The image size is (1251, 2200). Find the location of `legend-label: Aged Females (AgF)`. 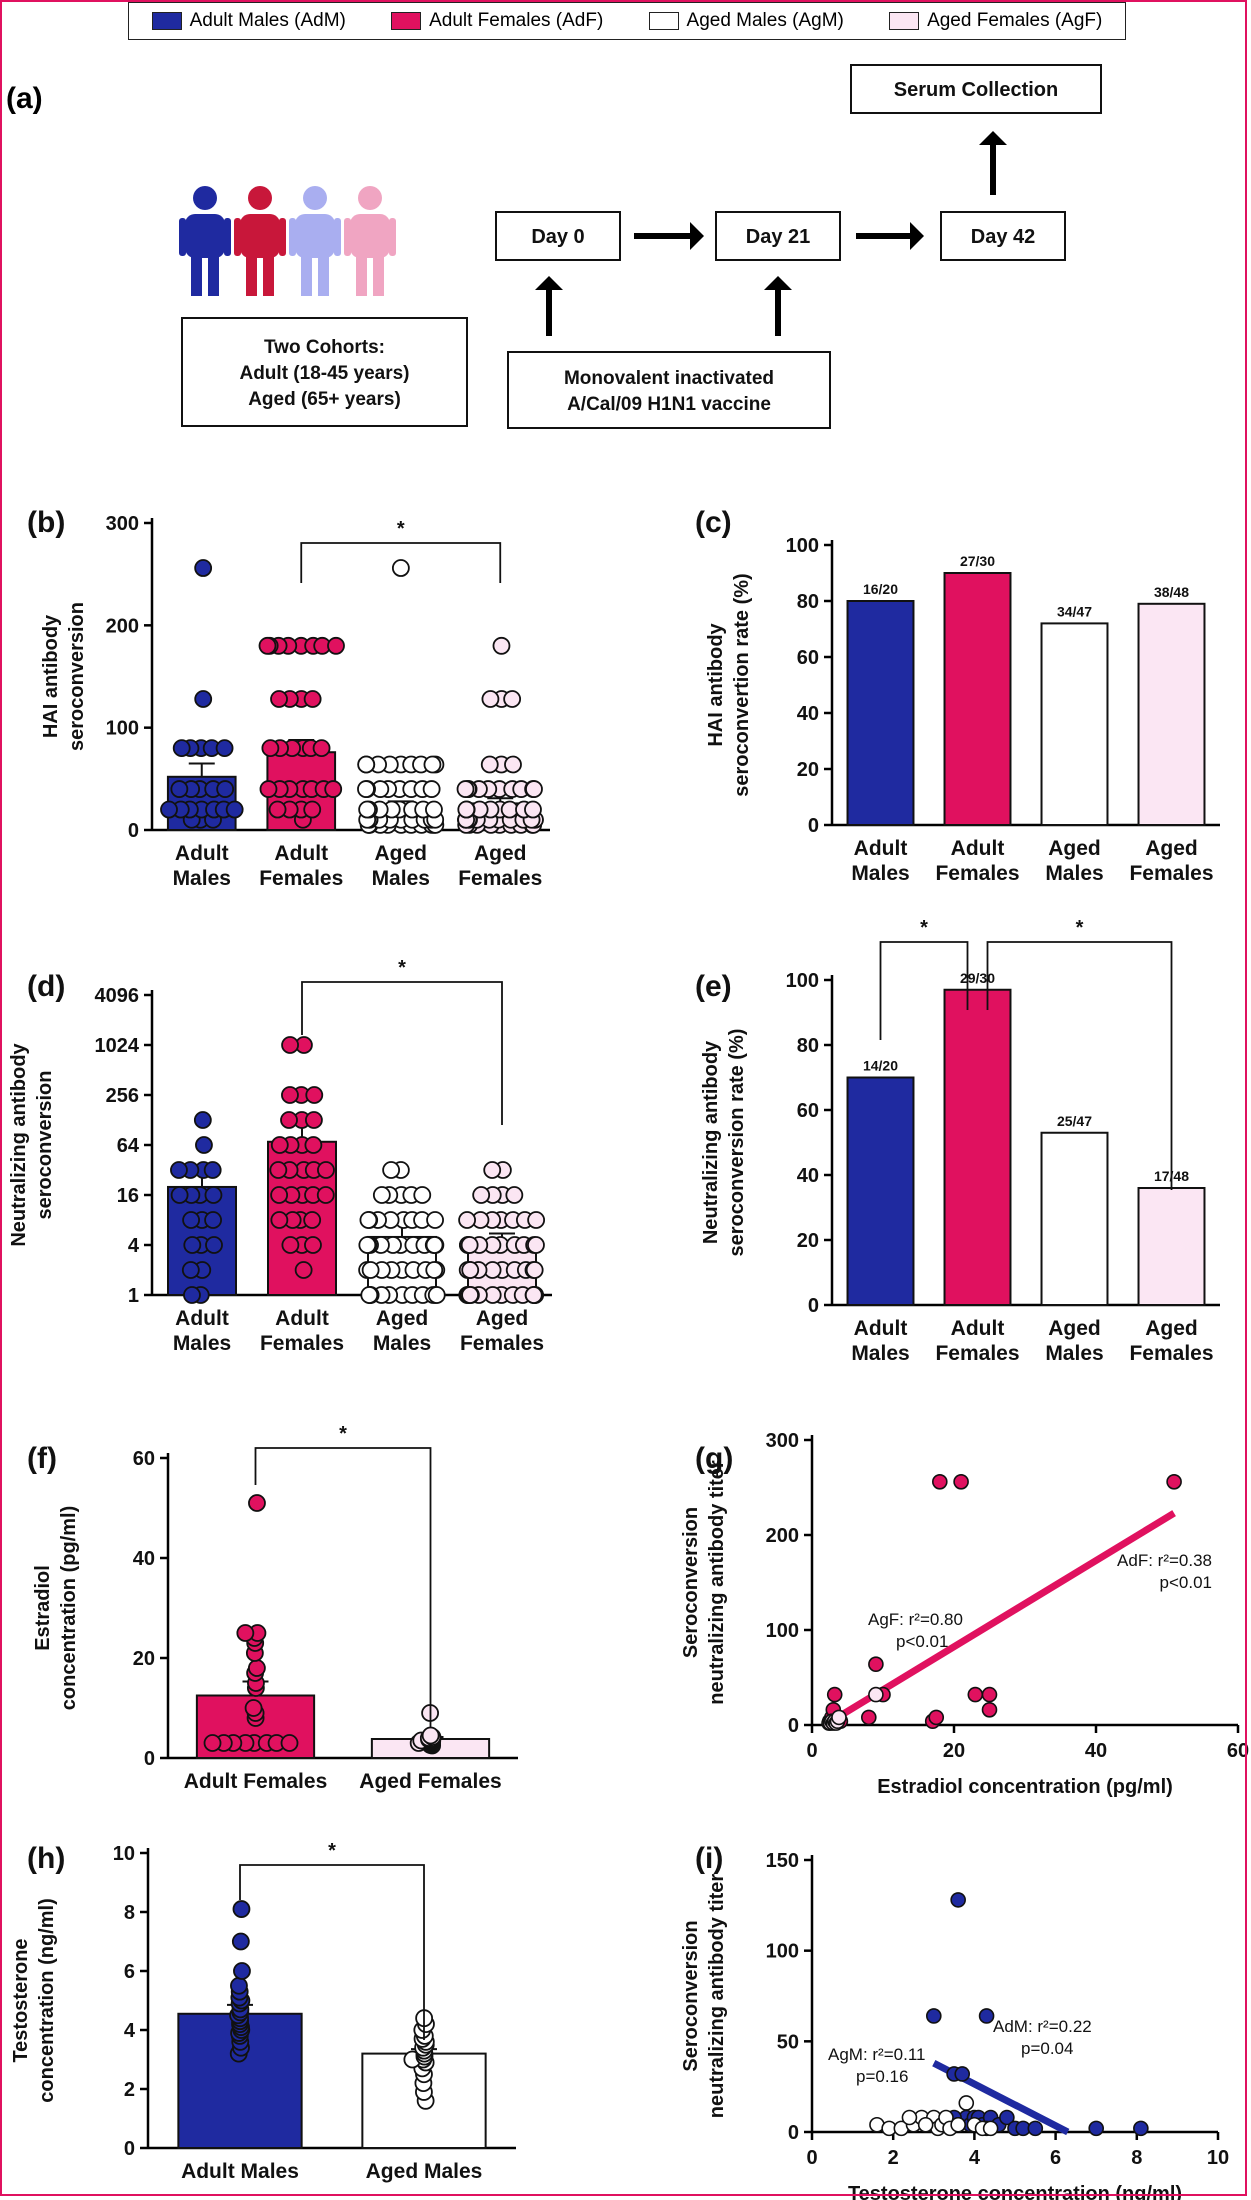

legend-label: Aged Females (AgF) is located at coordinates (1015, 20).